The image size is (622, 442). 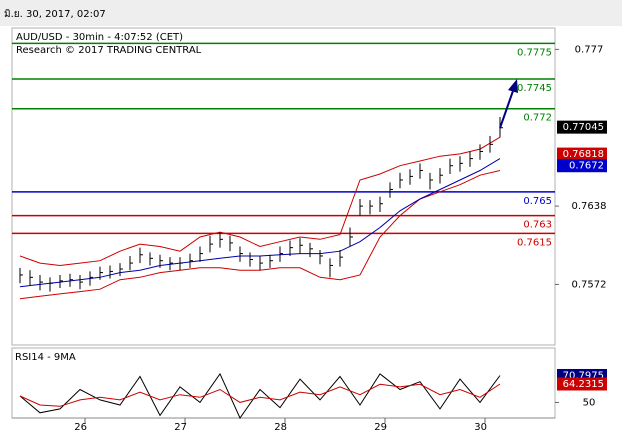 I want to click on timestamp: มิ.ย. 30, 2017, 02:07, so click(x=55, y=14).